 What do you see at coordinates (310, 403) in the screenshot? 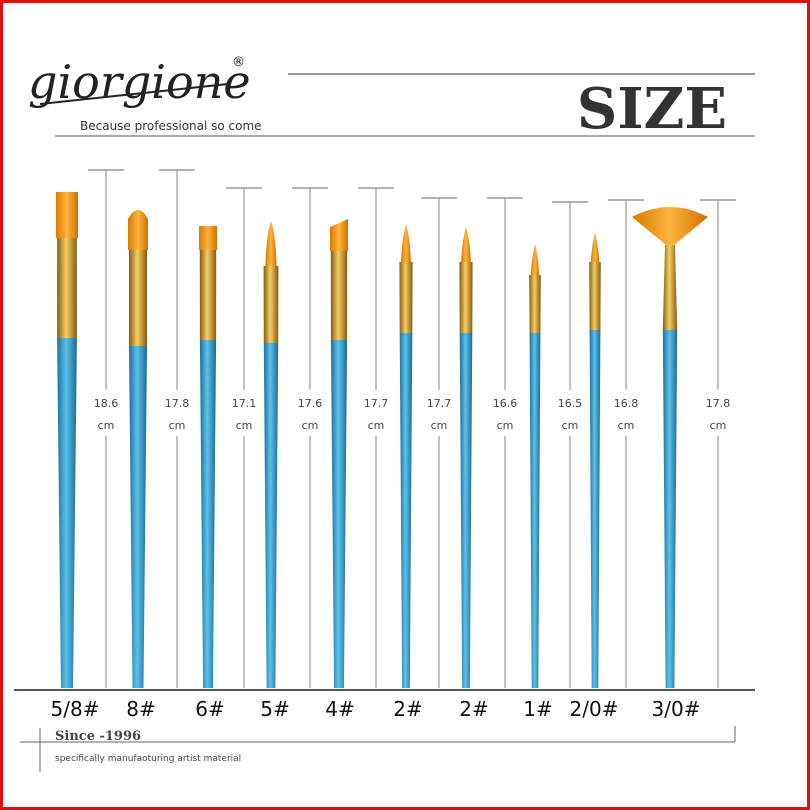
I see `length: 17.6` at bounding box center [310, 403].